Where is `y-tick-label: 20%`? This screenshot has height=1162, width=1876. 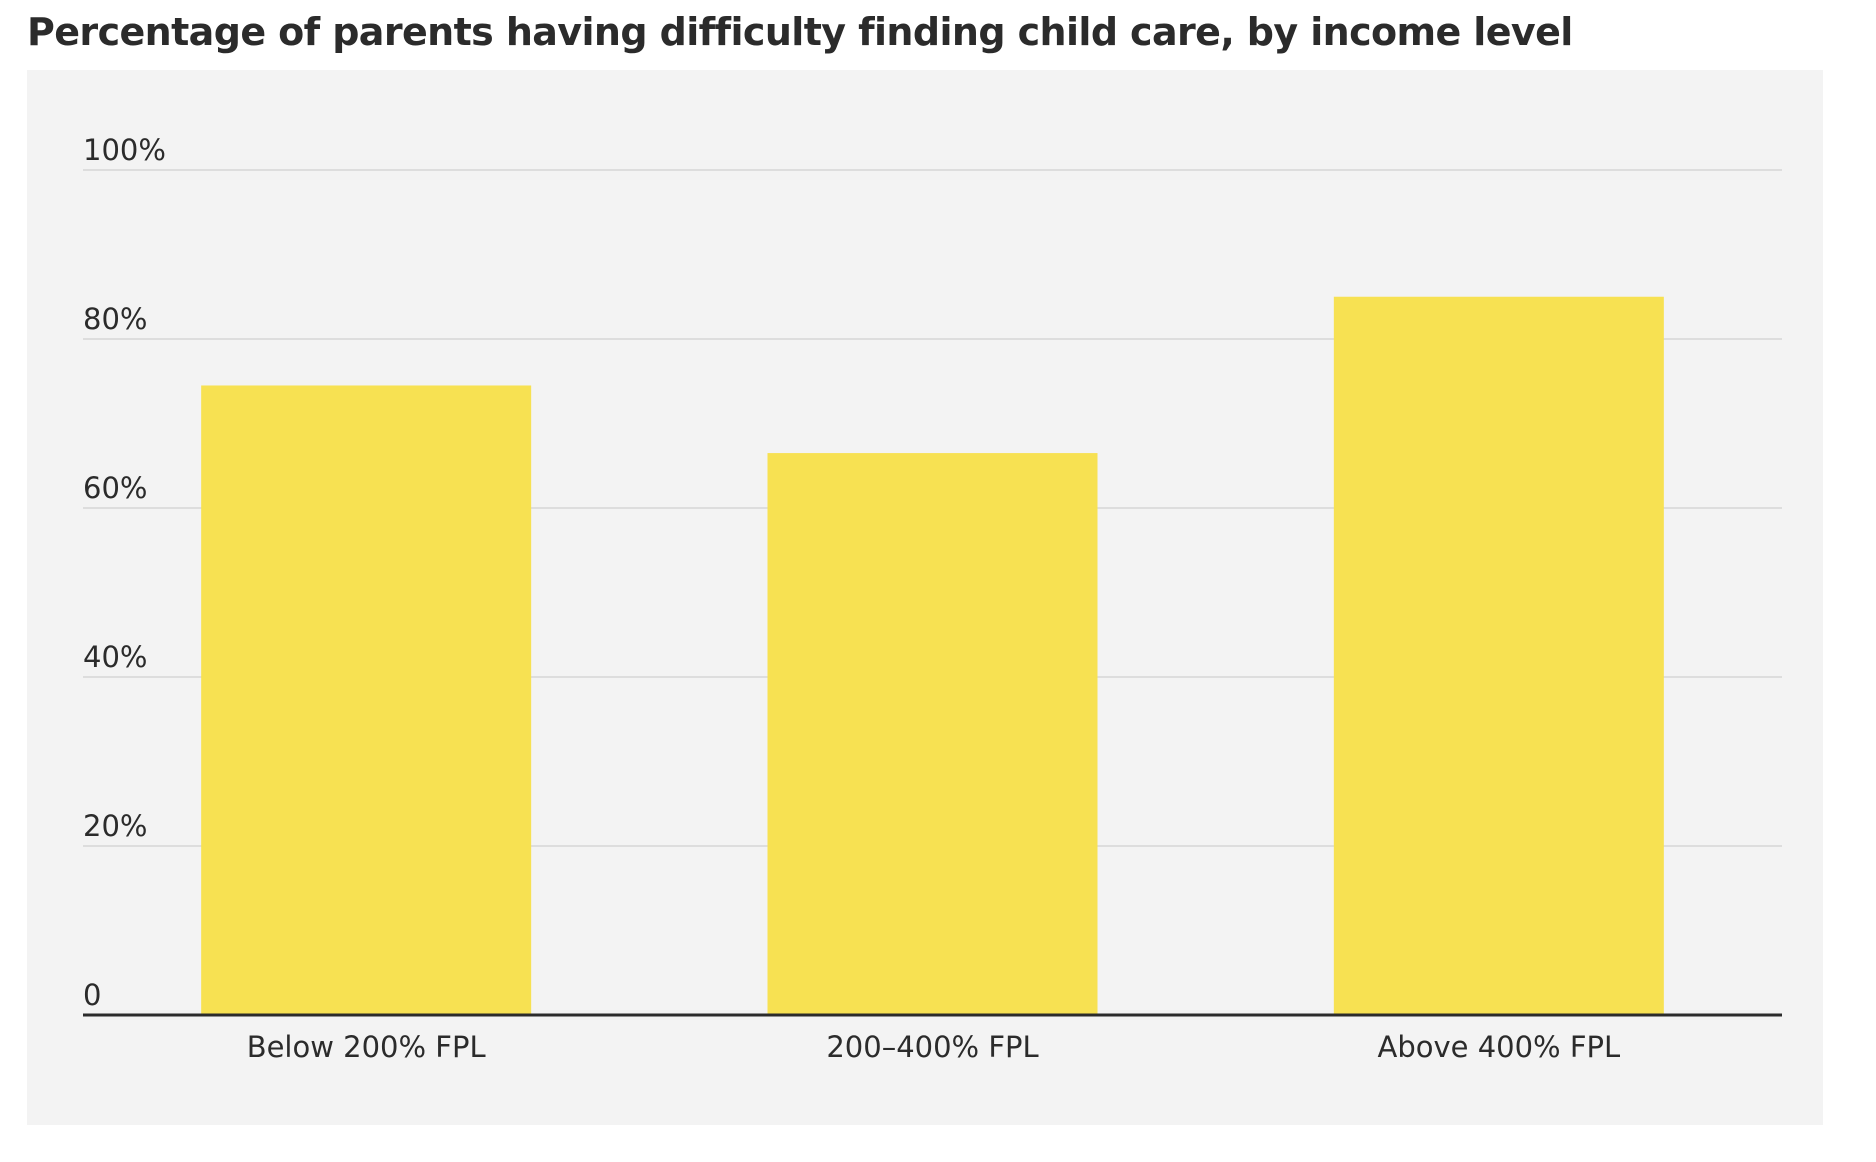
y-tick-label: 20% is located at coordinates (115, 826).